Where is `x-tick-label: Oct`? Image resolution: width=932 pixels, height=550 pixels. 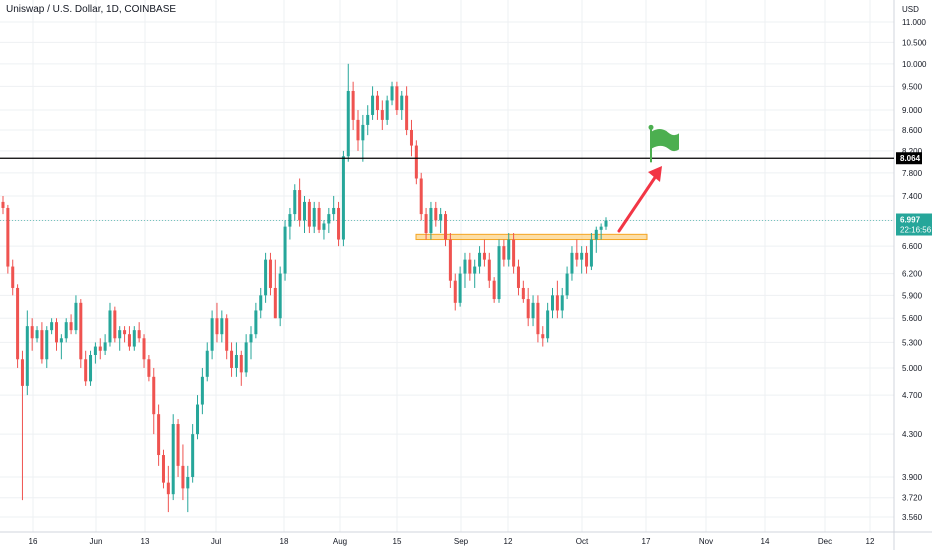
x-tick-label: Oct is located at coordinates (582, 541).